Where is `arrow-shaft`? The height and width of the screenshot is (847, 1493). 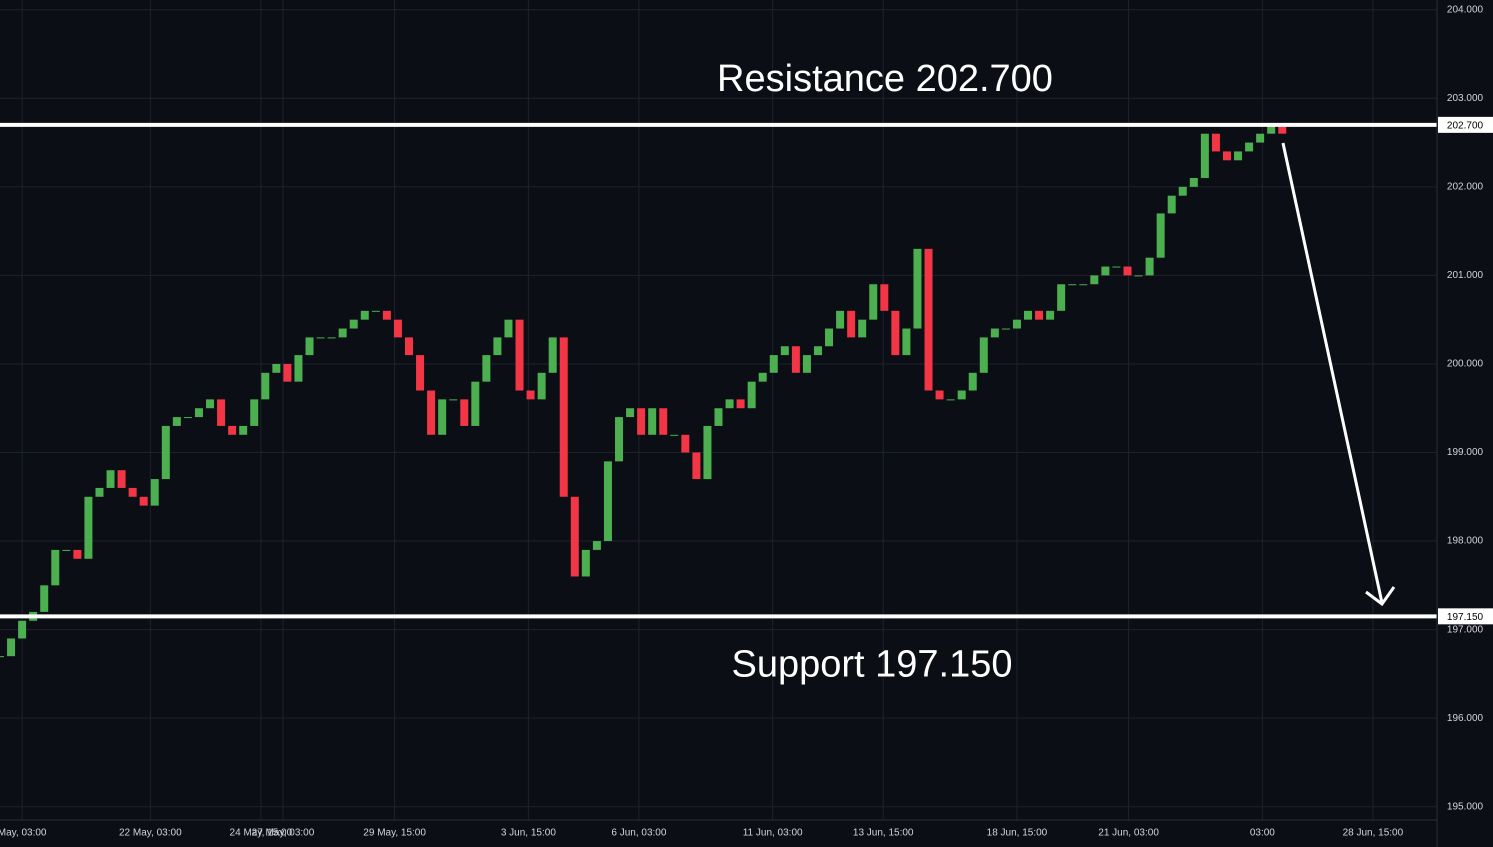 arrow-shaft is located at coordinates (1332, 373).